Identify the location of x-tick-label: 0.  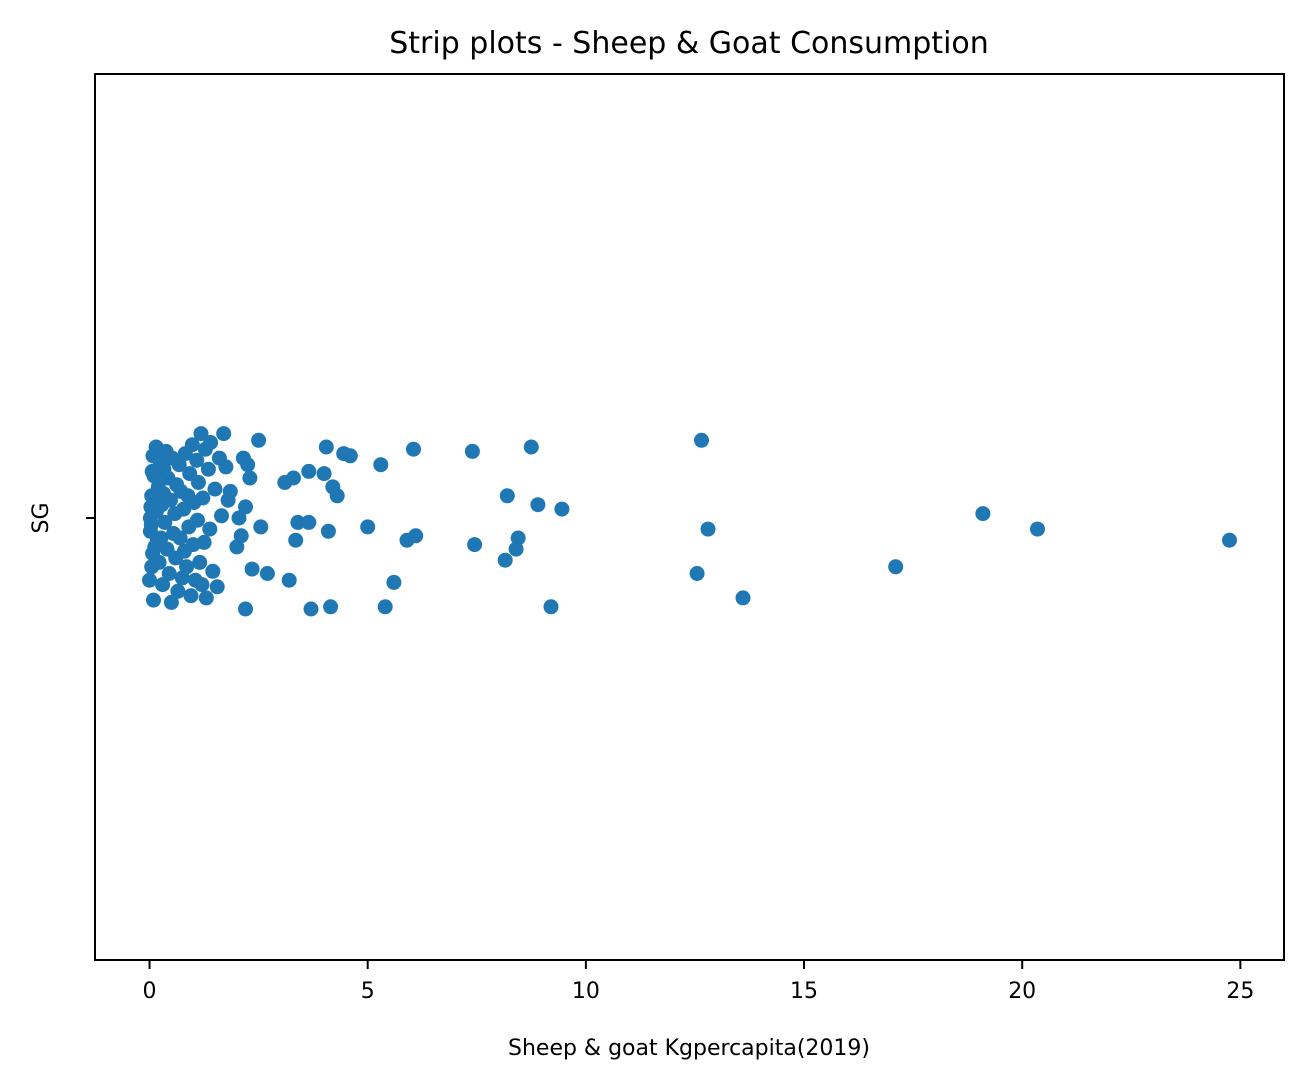
(150, 991).